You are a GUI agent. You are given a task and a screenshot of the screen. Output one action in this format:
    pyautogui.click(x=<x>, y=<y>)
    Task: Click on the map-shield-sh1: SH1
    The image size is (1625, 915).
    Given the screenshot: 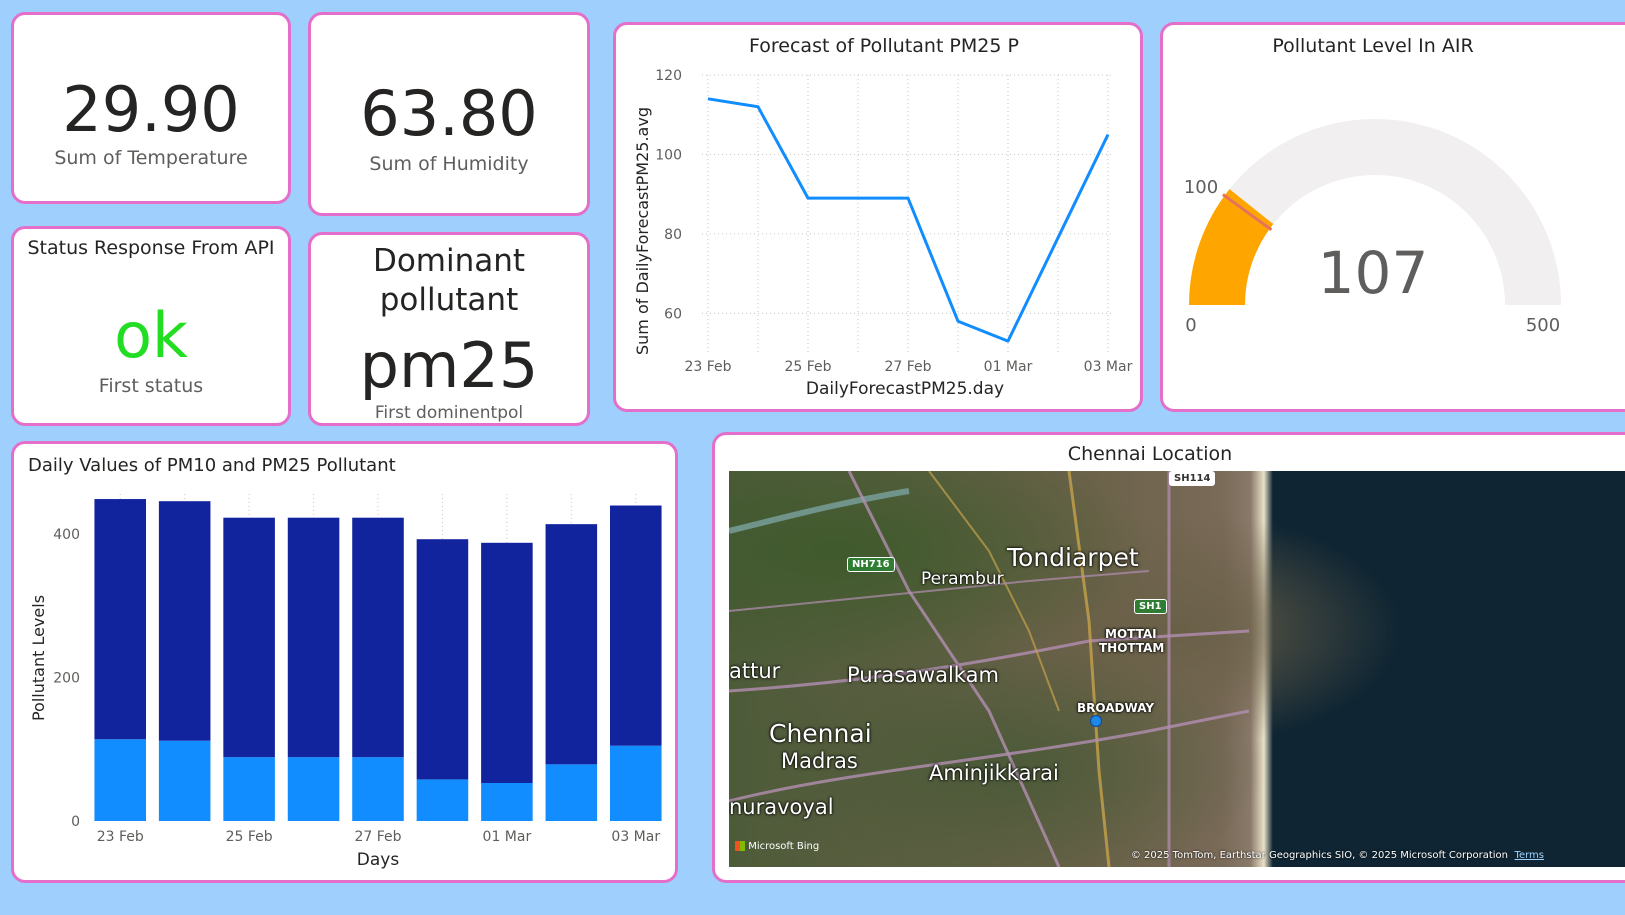 What is the action you would take?
    pyautogui.click(x=1150, y=606)
    